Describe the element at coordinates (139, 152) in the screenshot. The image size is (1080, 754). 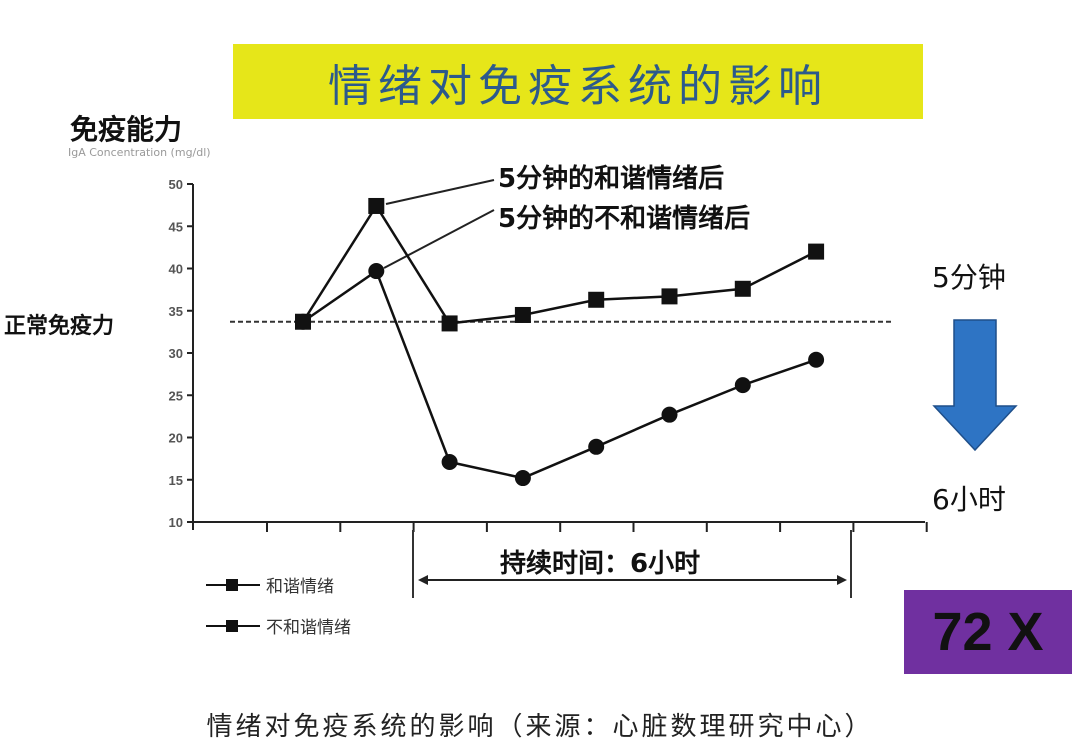
I see `y-axis-sublabel: IgA Concentration (mg/dl)` at that location.